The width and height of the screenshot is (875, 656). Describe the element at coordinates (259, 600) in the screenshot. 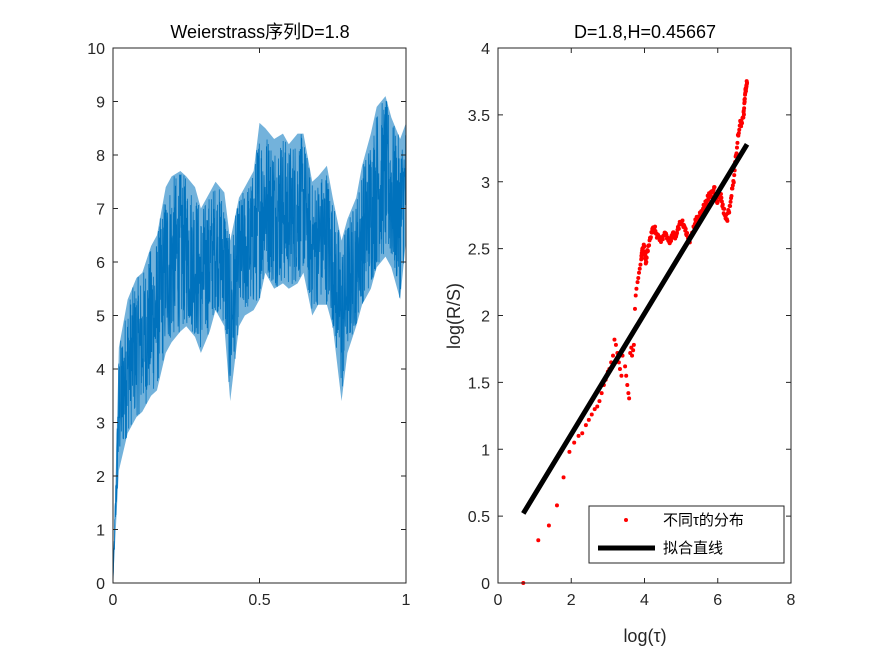

I see `left-x-tick-label: 0.5` at that location.